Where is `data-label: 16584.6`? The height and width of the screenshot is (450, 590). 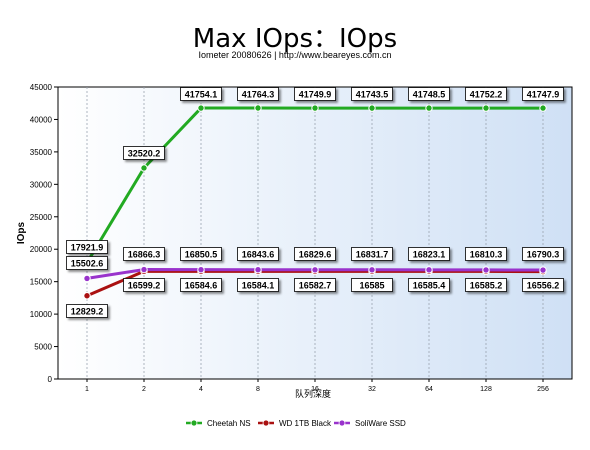 data-label: 16584.6 is located at coordinates (201, 286).